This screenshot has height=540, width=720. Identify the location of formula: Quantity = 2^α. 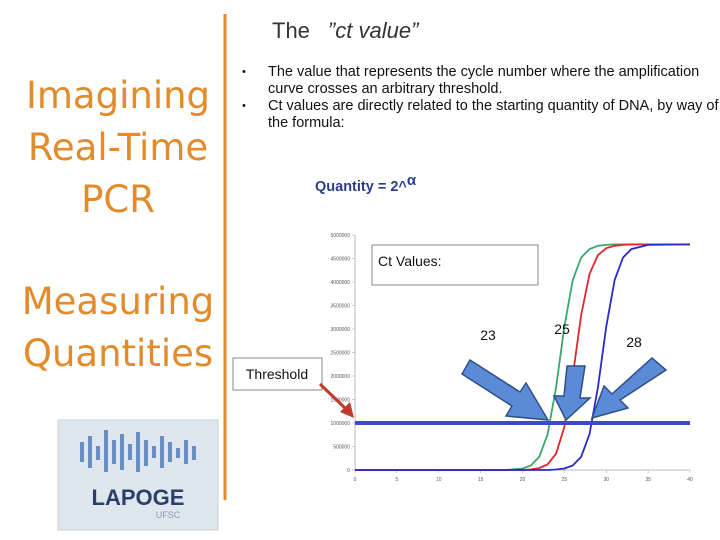
(365, 183).